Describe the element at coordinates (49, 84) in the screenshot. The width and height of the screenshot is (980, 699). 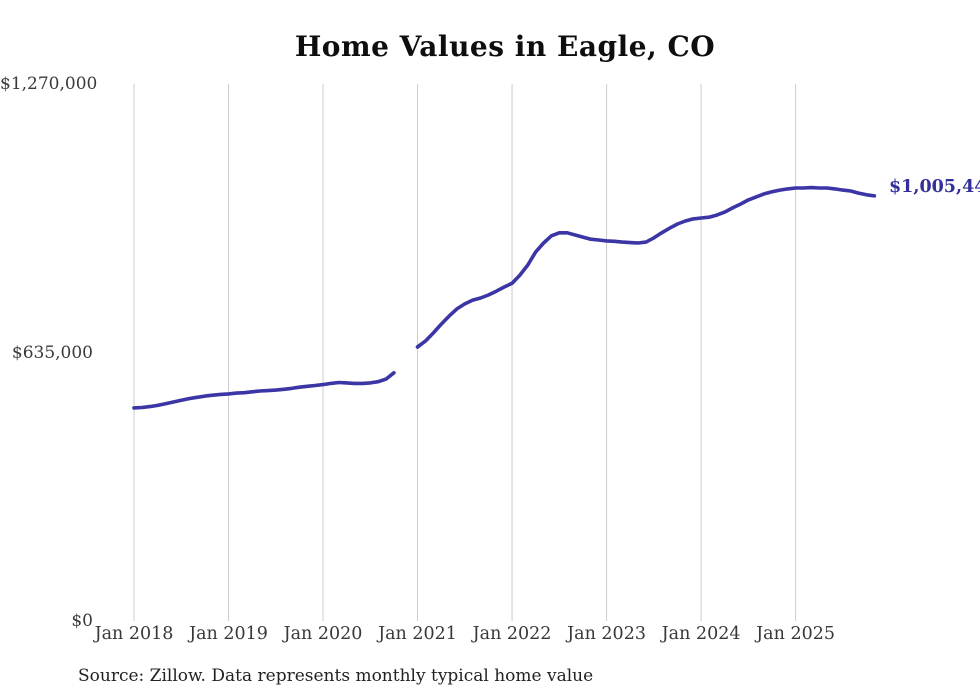
I see `y-tick-label: $1,270,000` at that location.